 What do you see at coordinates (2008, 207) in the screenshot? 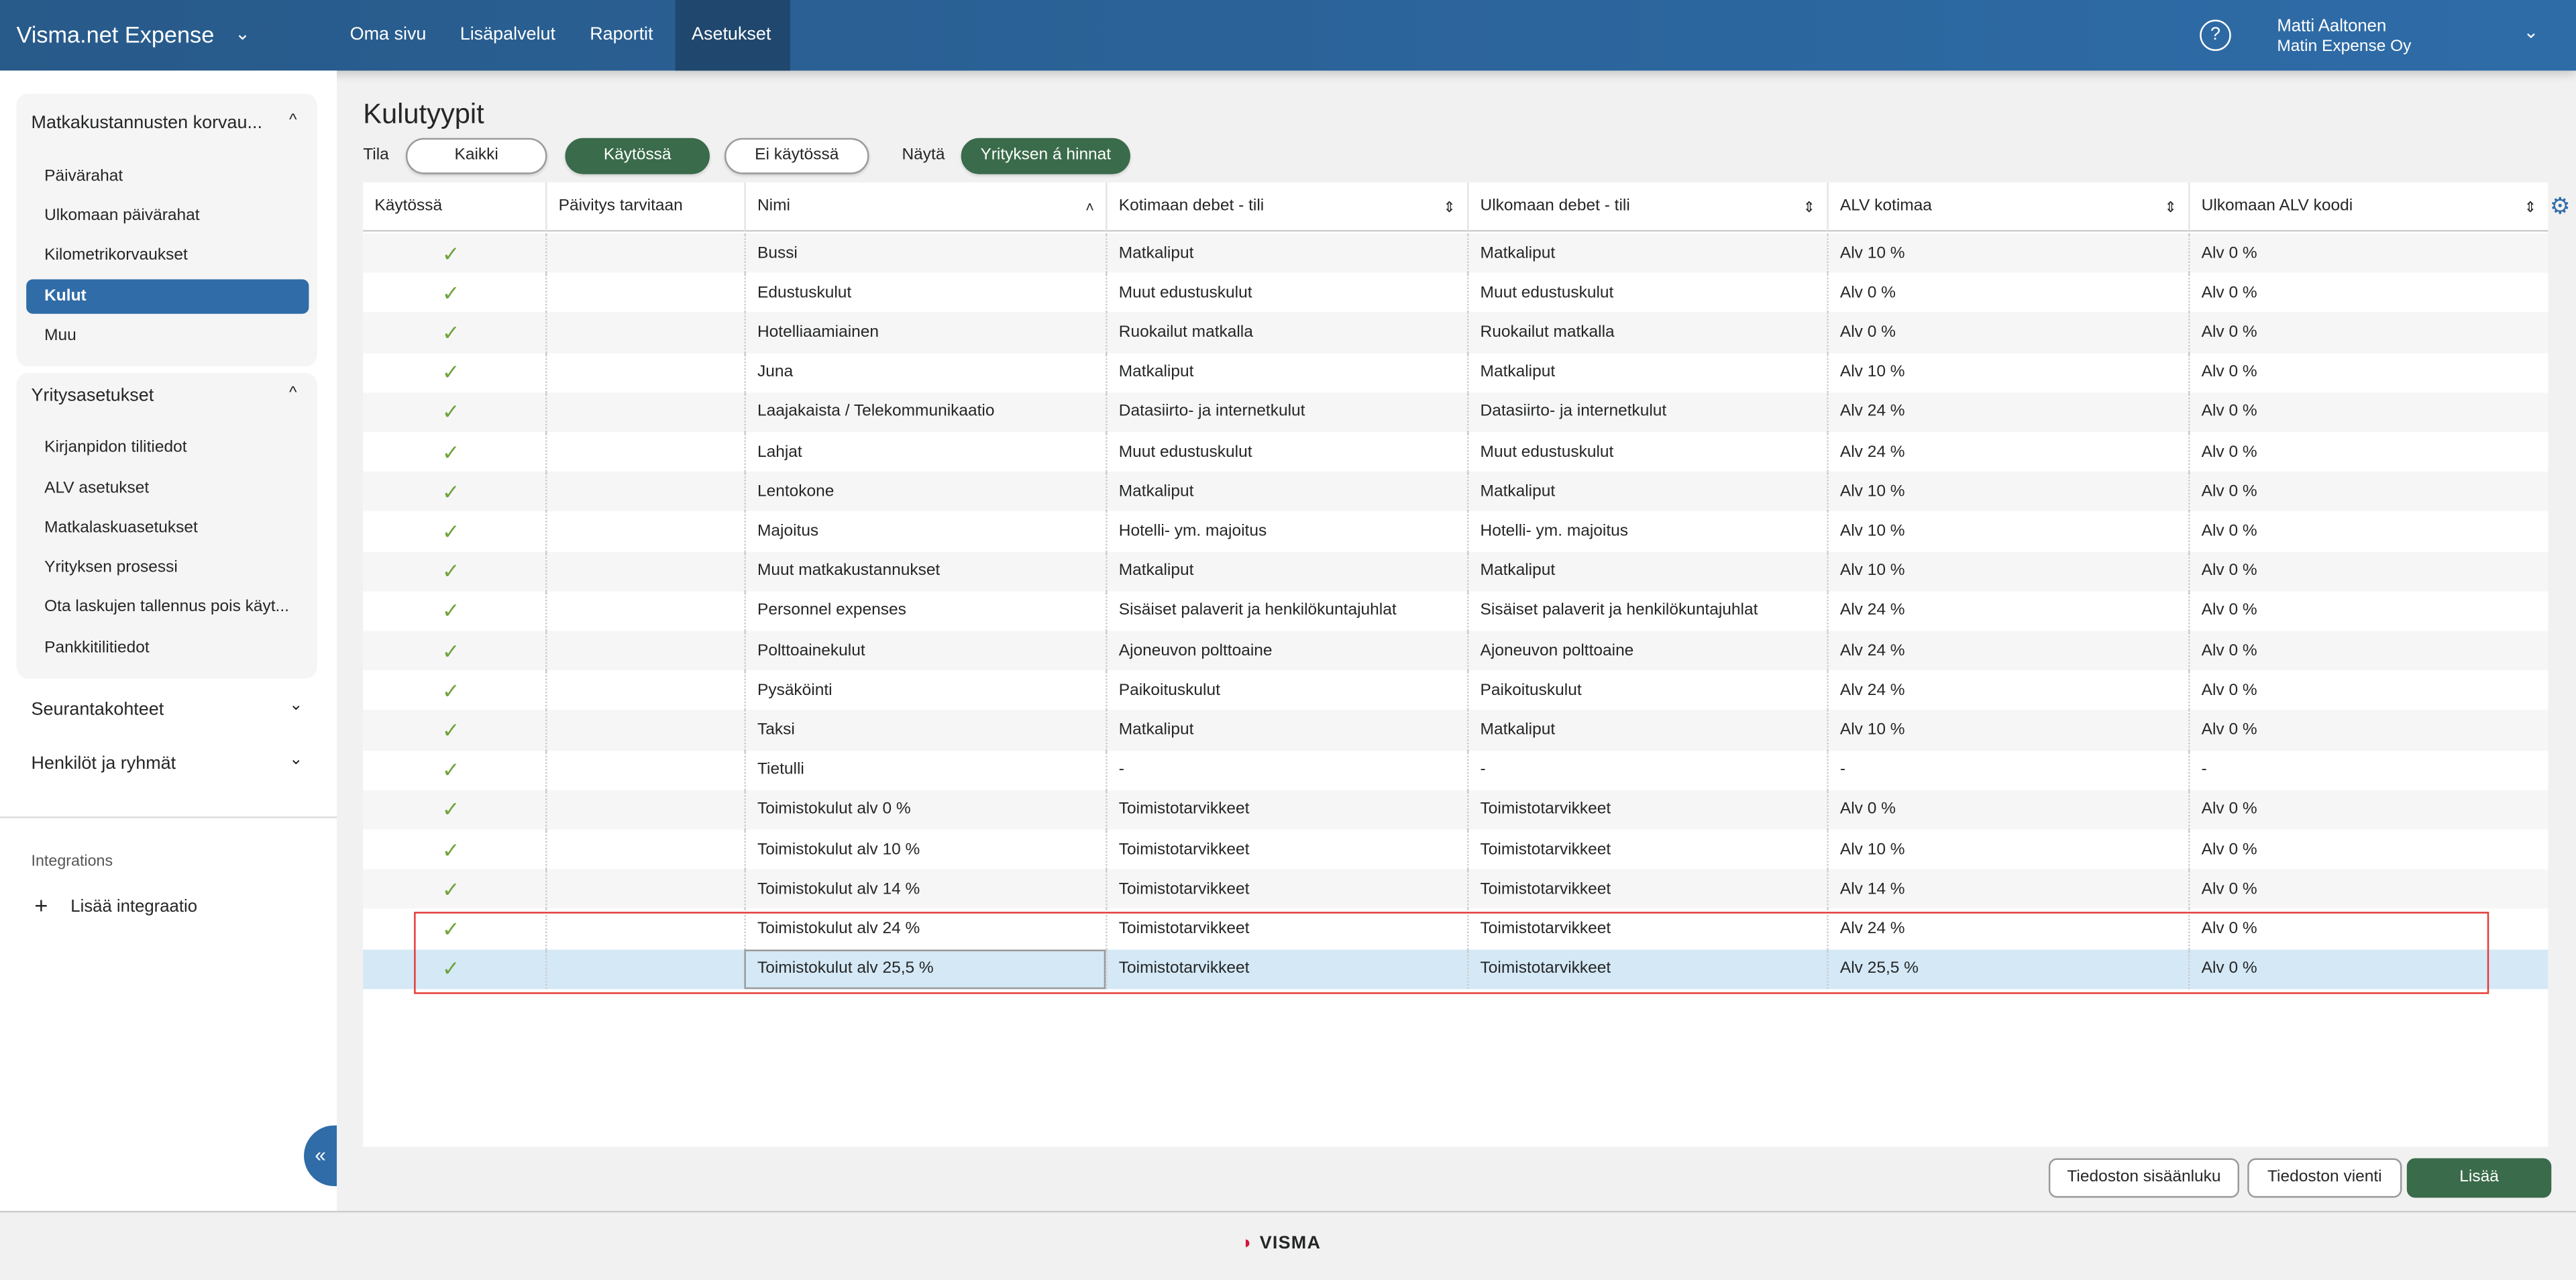
I see `column-header: ALV kotimaa ⇕` at bounding box center [2008, 207].